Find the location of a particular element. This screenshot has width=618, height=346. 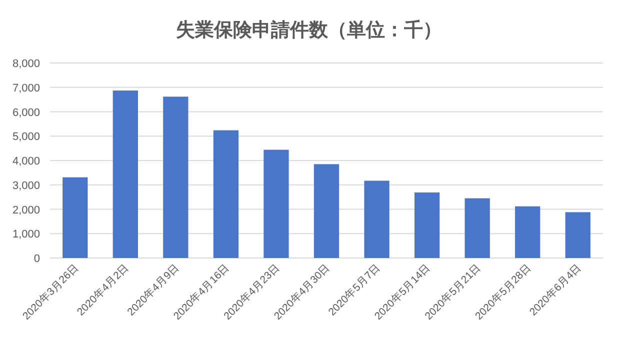

y-tick-label: 0 is located at coordinates (37, 259).